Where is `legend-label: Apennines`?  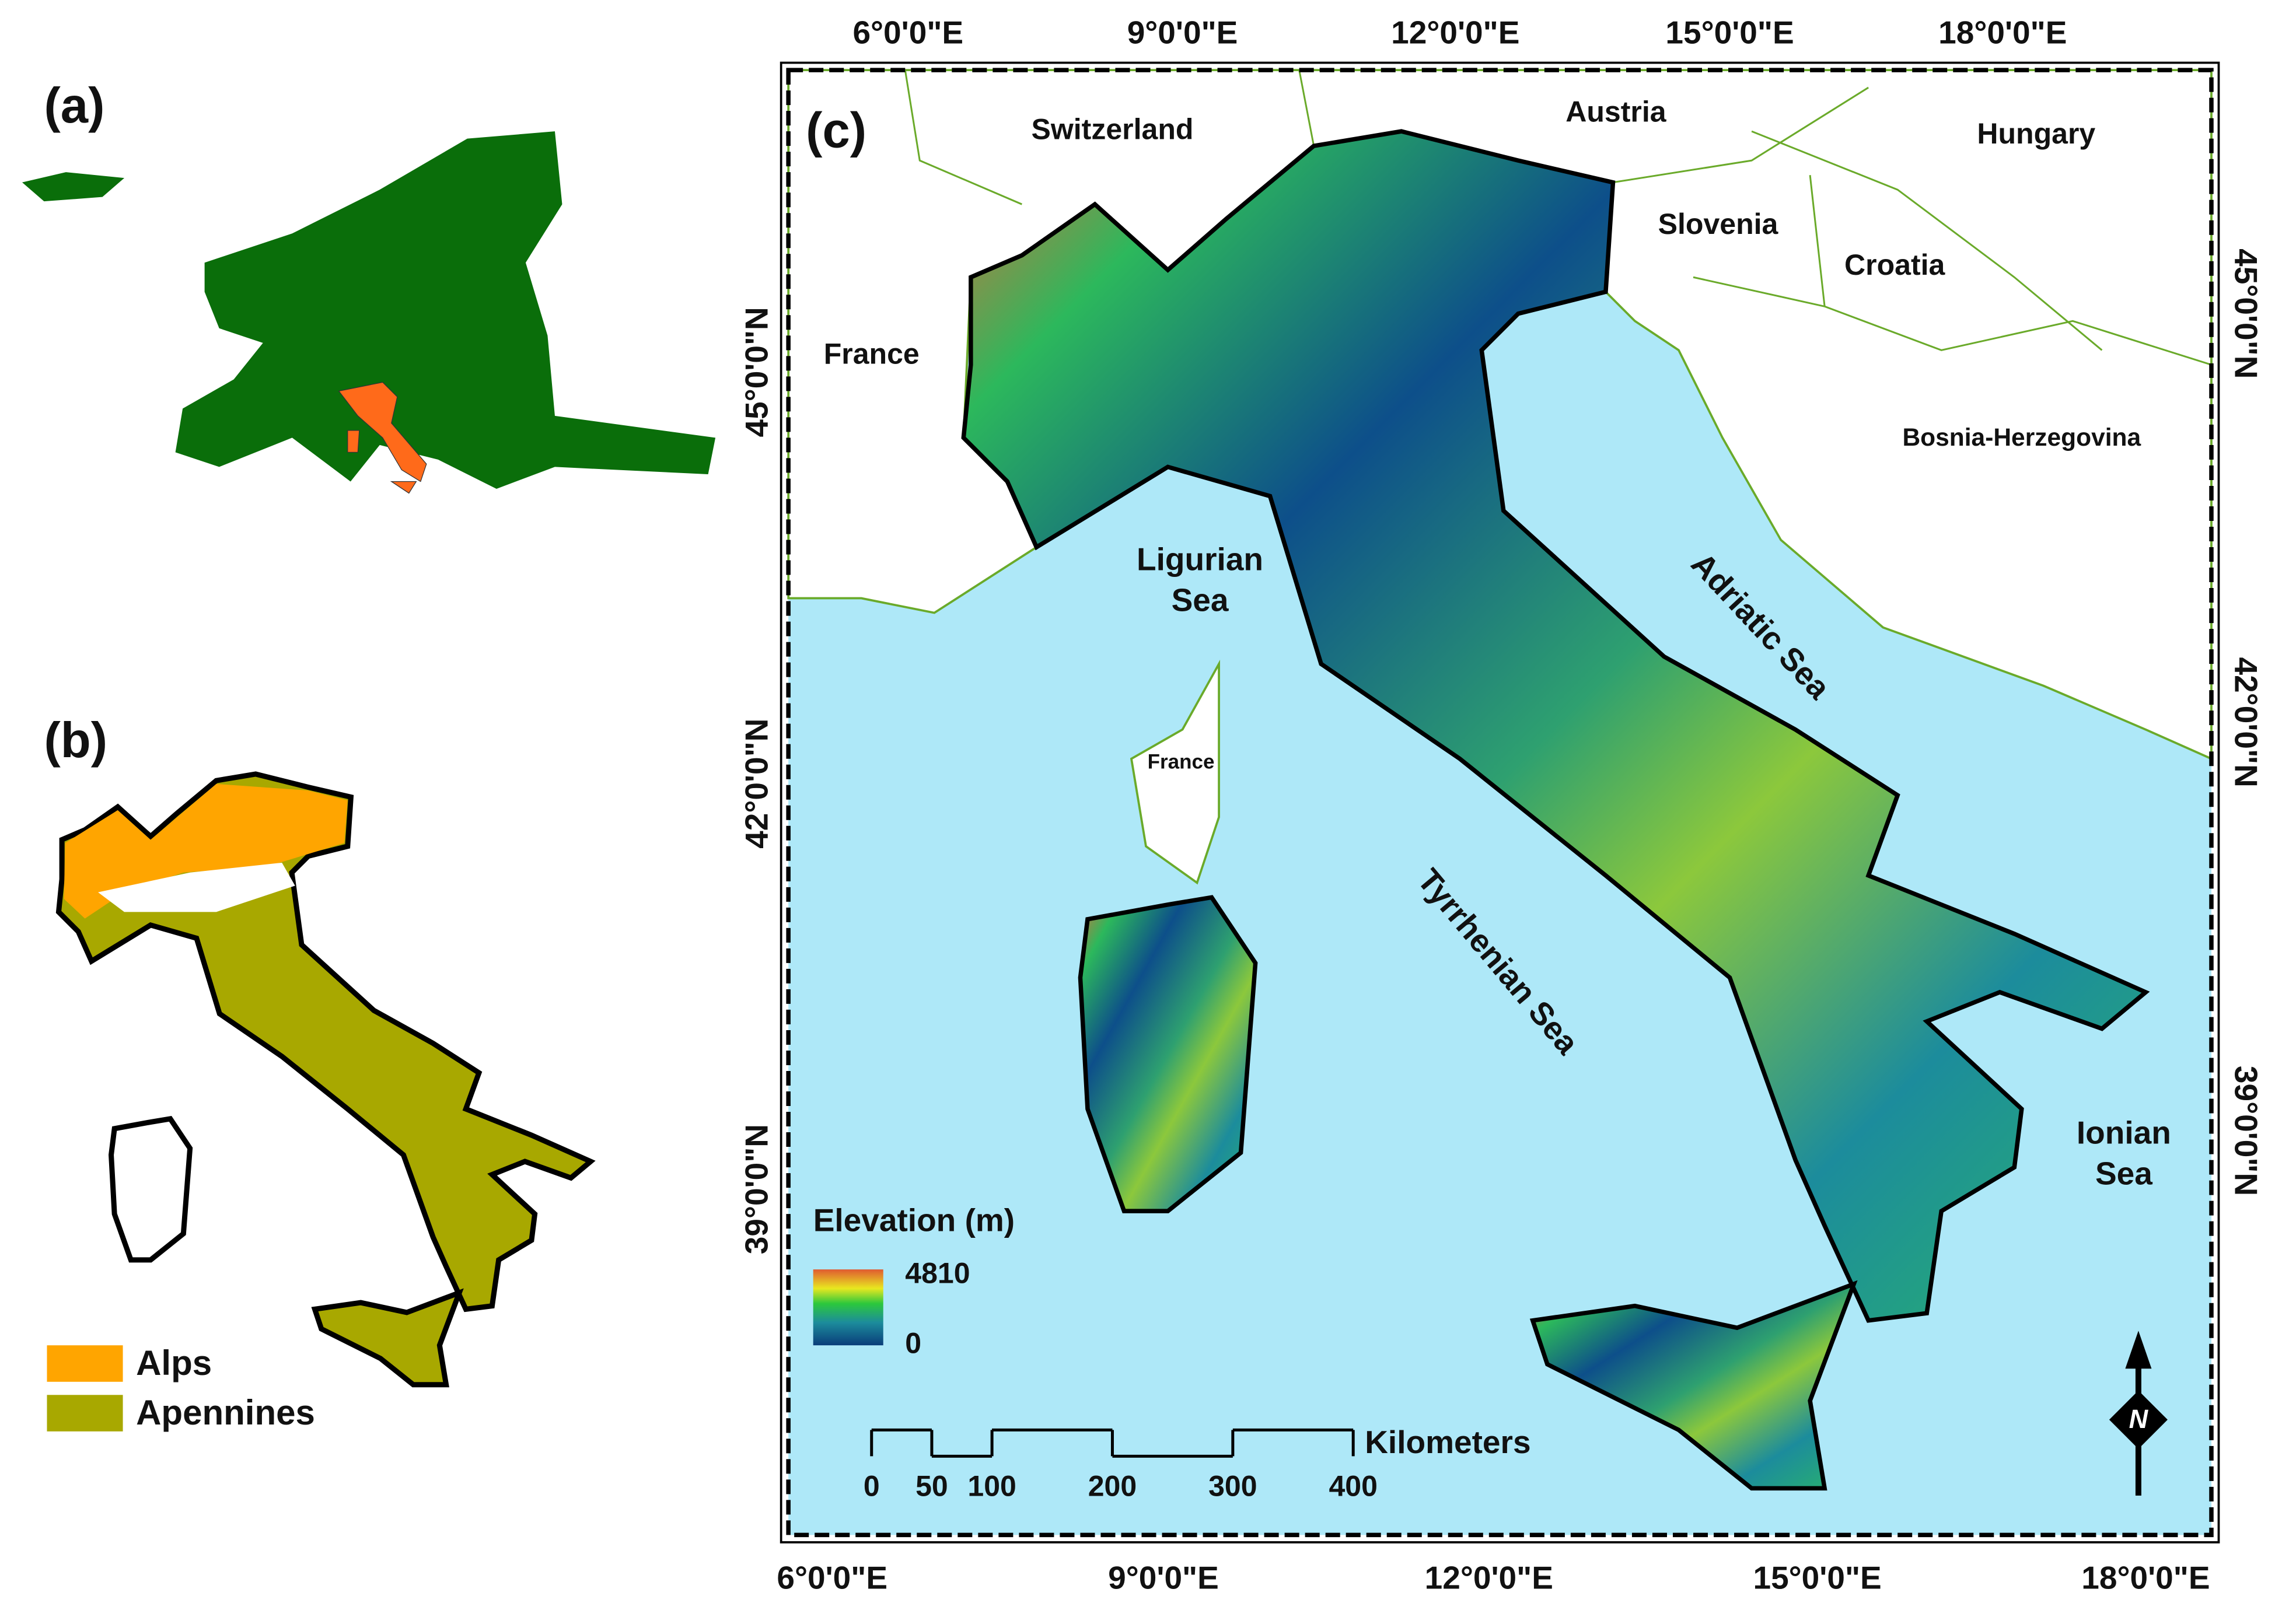
legend-label: Apennines is located at coordinates (225, 1412).